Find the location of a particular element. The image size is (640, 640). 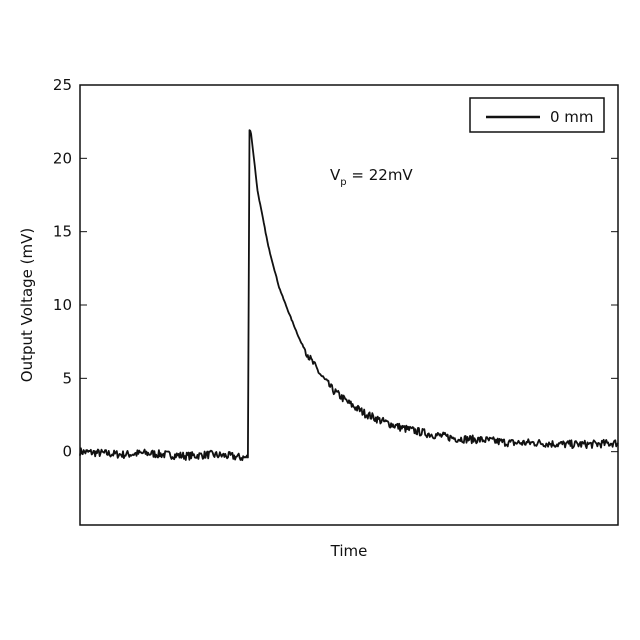

peak-annotation: Vp = 22mV is located at coordinates (371, 177).